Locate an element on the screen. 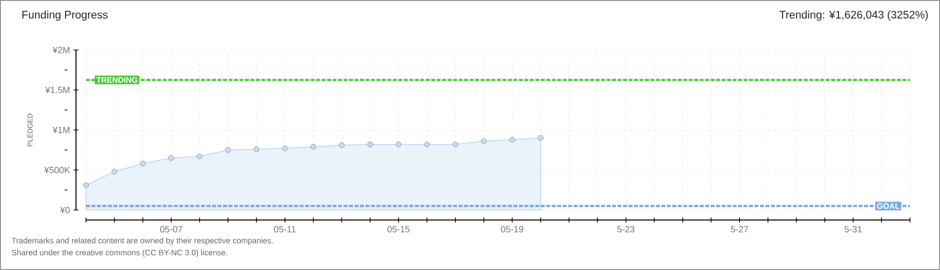 The height and width of the screenshot is (270, 940). y-tick-label: ¥2M is located at coordinates (61, 50).